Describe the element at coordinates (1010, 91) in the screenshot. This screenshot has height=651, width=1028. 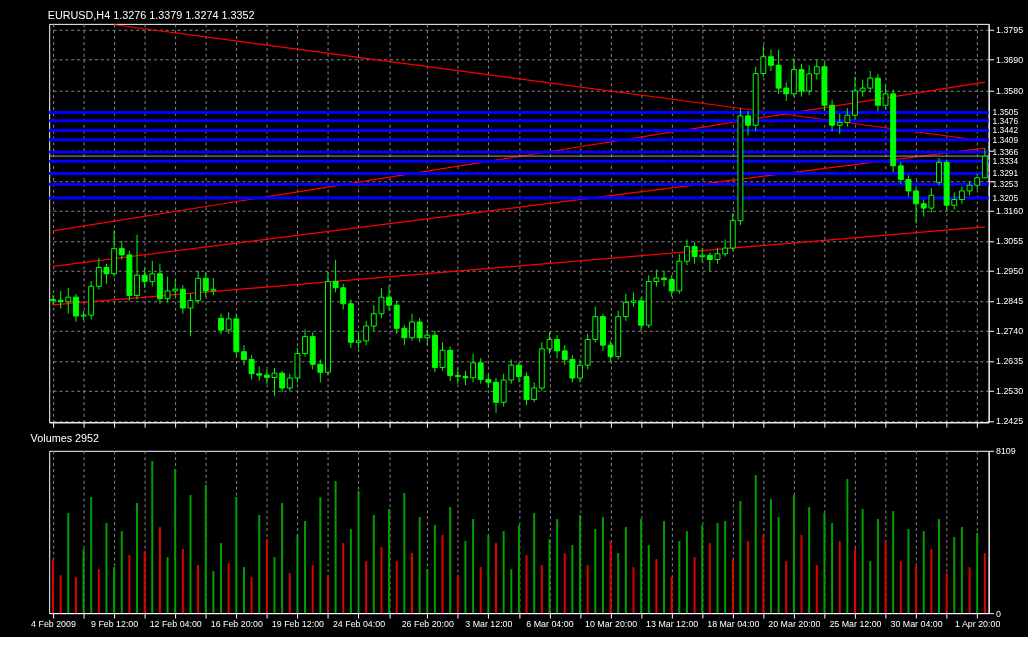
I see `y-tick-label: 1.3580` at that location.